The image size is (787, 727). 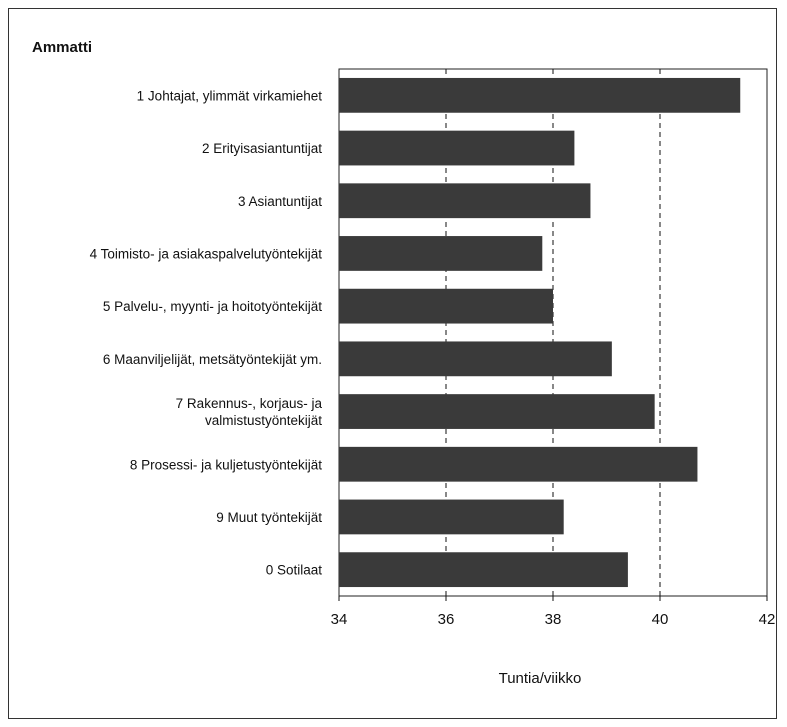 I want to click on tick-label: 40, so click(x=660, y=619).